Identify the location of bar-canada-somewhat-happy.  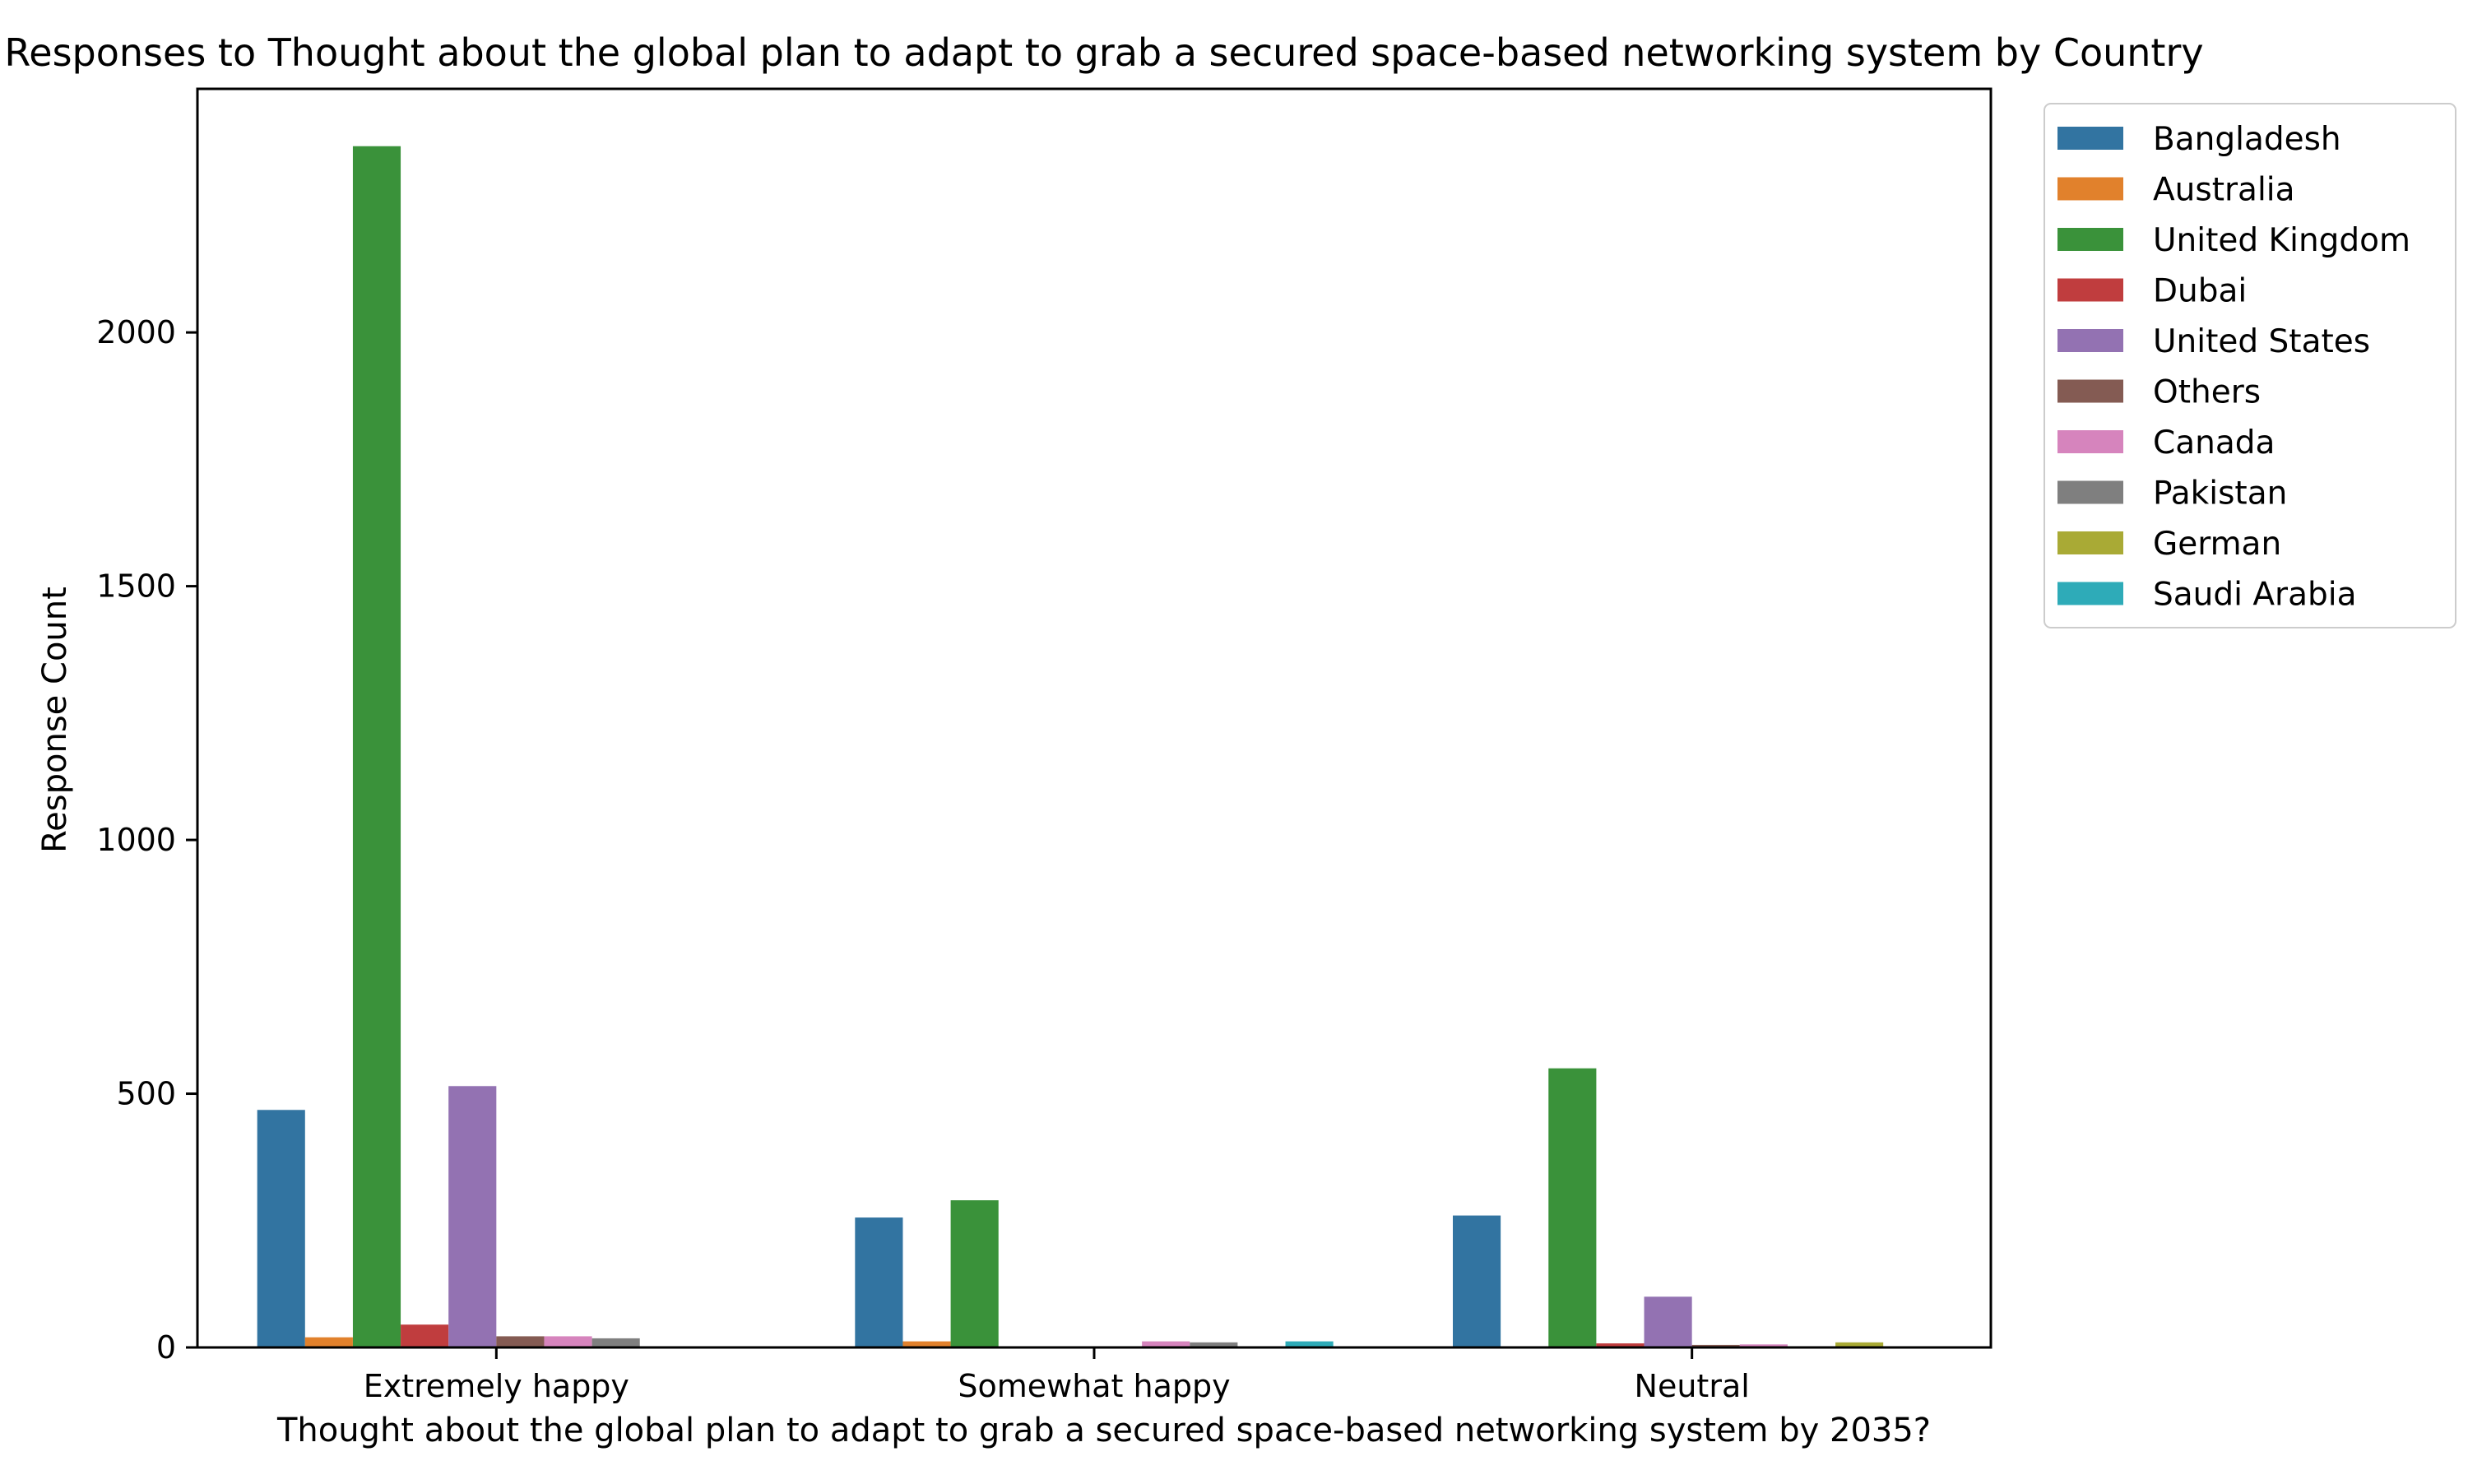
(1166, 1344).